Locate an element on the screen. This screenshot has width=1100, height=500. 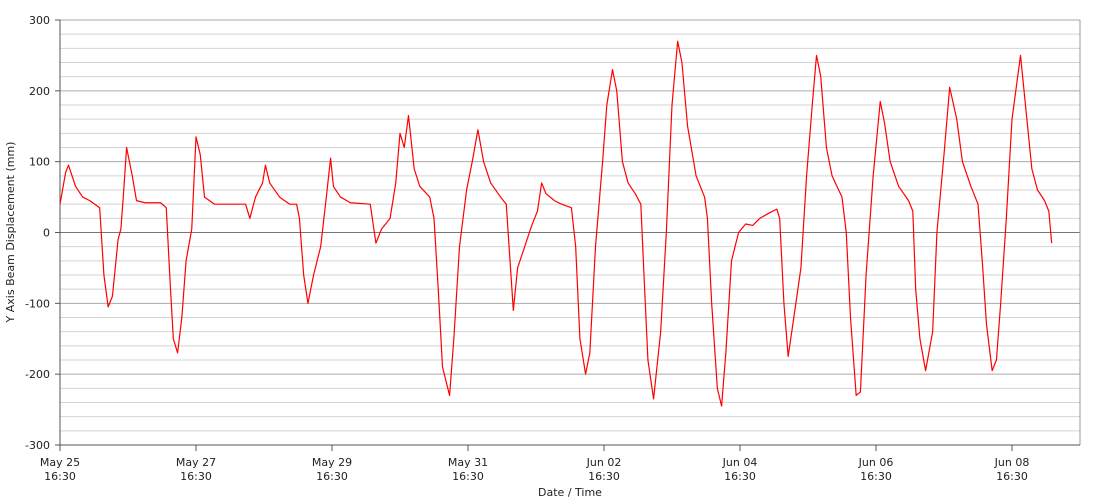
y-tick-label: -100 is located at coordinates (37, 303).